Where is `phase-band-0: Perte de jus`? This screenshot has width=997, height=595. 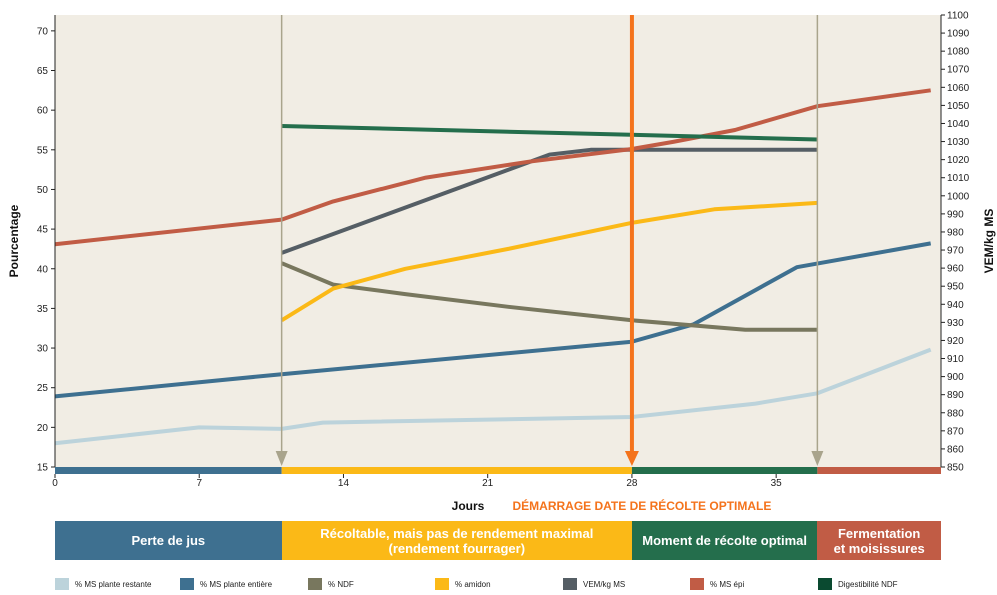
phase-band-0: Perte de jus is located at coordinates (168, 540).